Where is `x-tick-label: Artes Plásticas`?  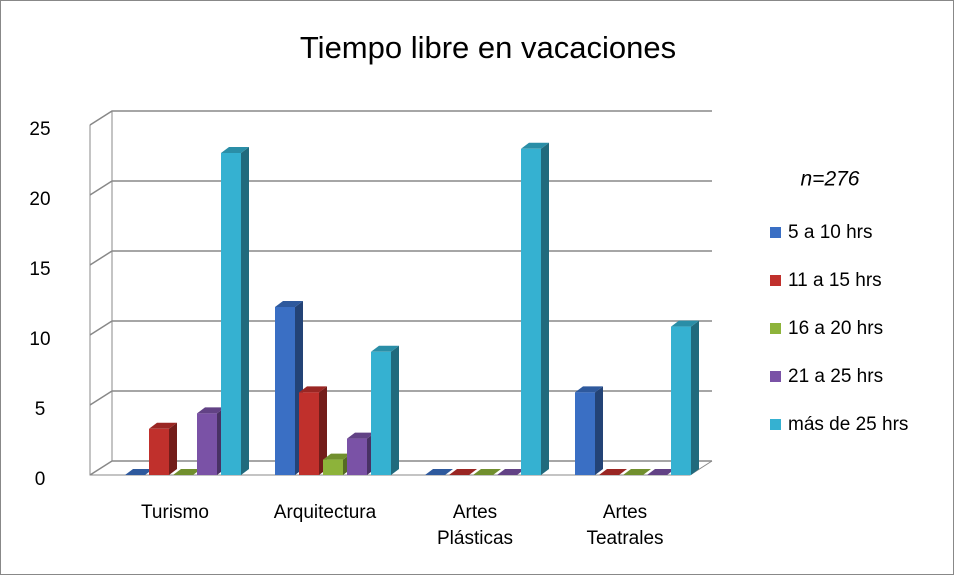
x-tick-label: Artes Plásticas is located at coordinates (475, 525).